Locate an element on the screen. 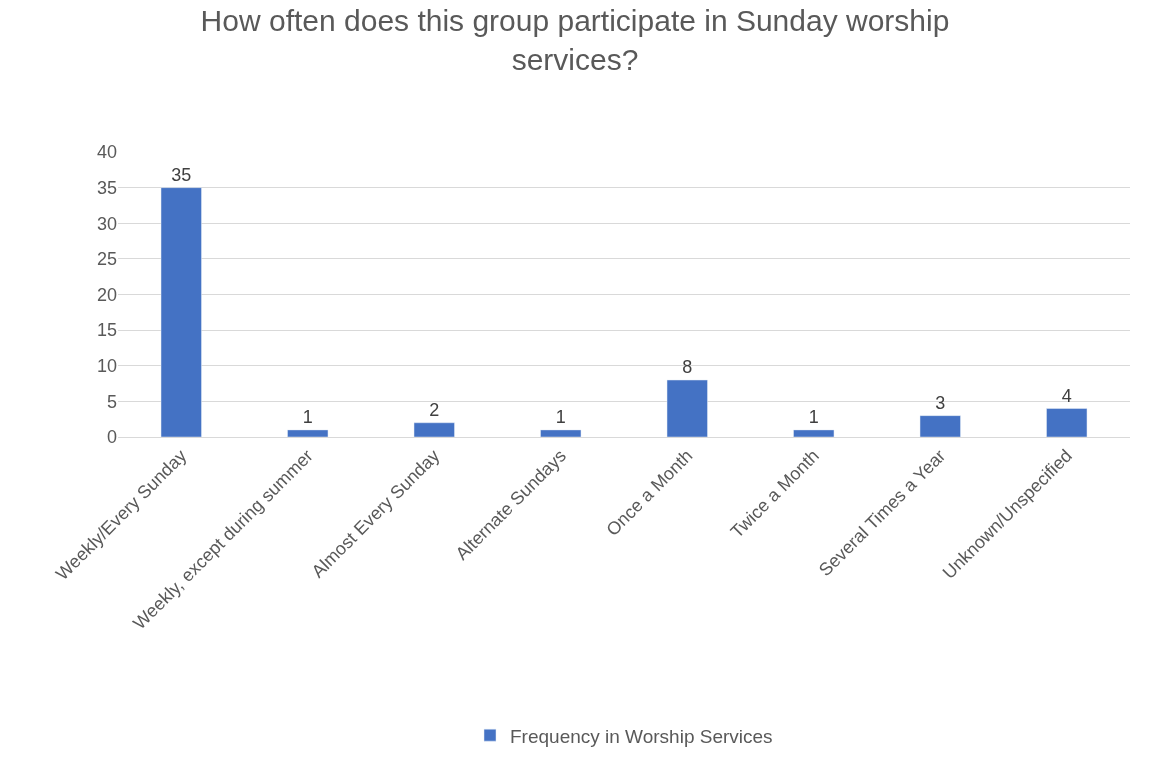 Image resolution: width=1150 pixels, height=767 pixels. y-tick-label: 30 is located at coordinates (106, 223).